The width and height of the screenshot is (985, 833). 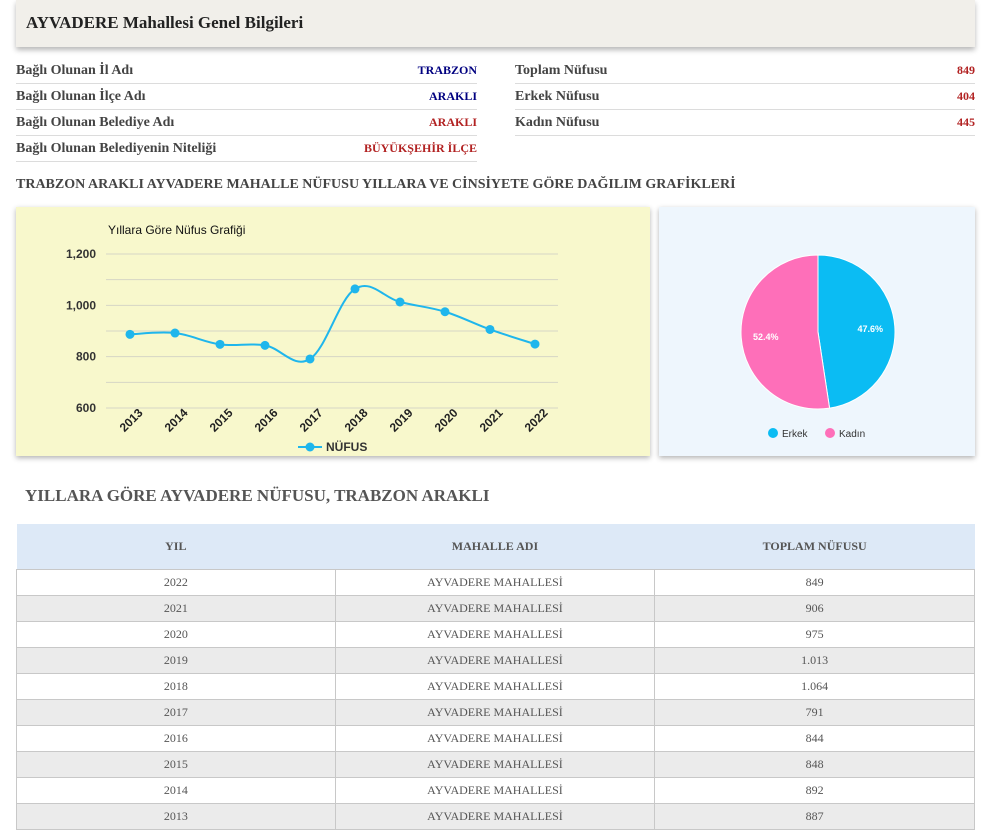 I want to click on x-tick-label: 2017, so click(x=311, y=420).